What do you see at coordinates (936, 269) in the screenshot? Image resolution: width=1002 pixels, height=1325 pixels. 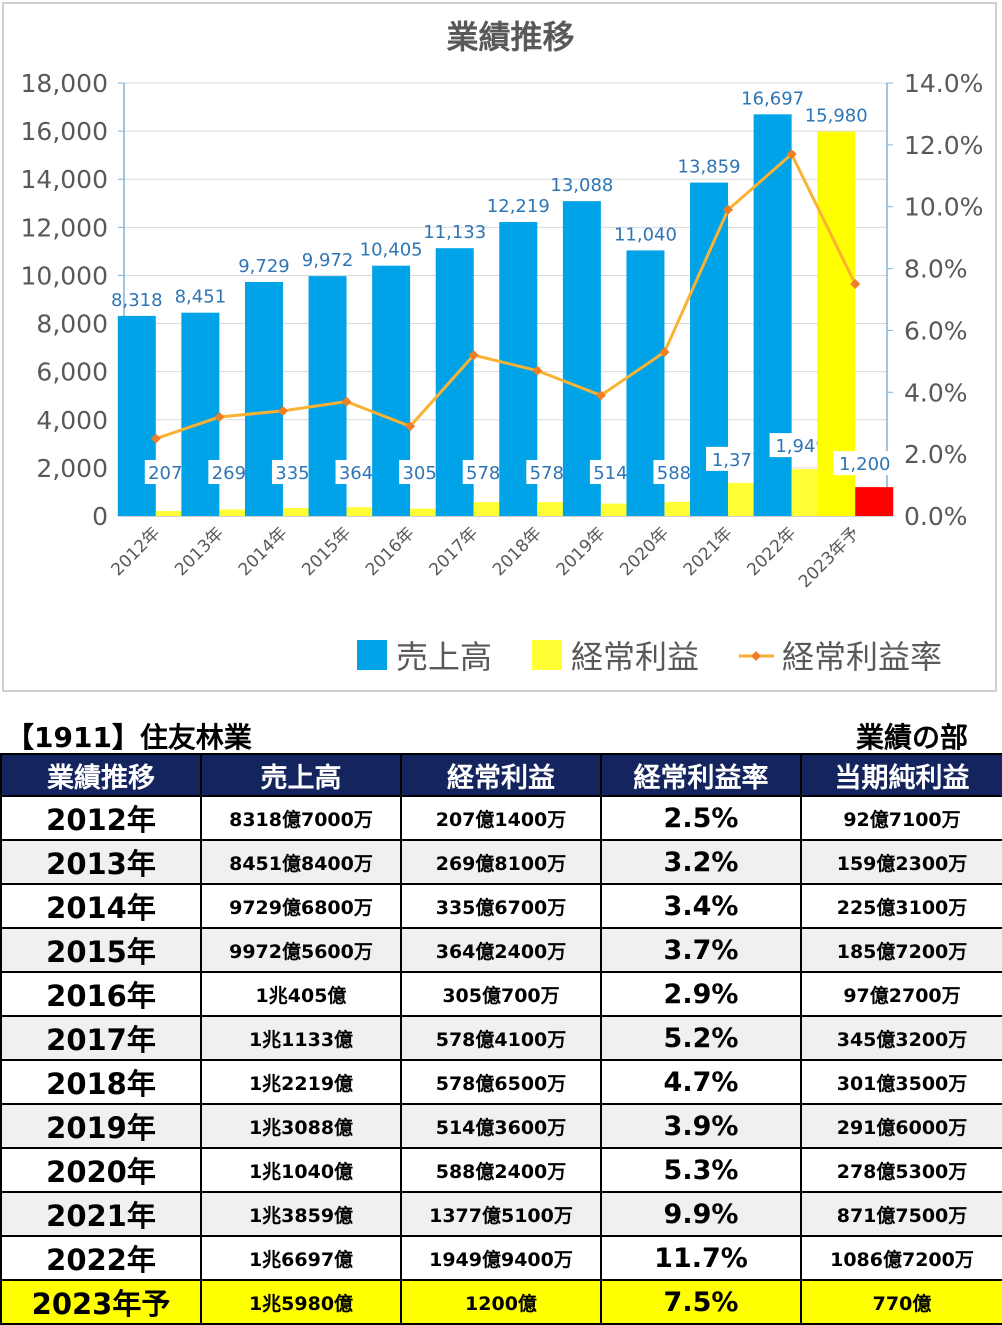 I see `y-right-tick-label: 8.0%` at bounding box center [936, 269].